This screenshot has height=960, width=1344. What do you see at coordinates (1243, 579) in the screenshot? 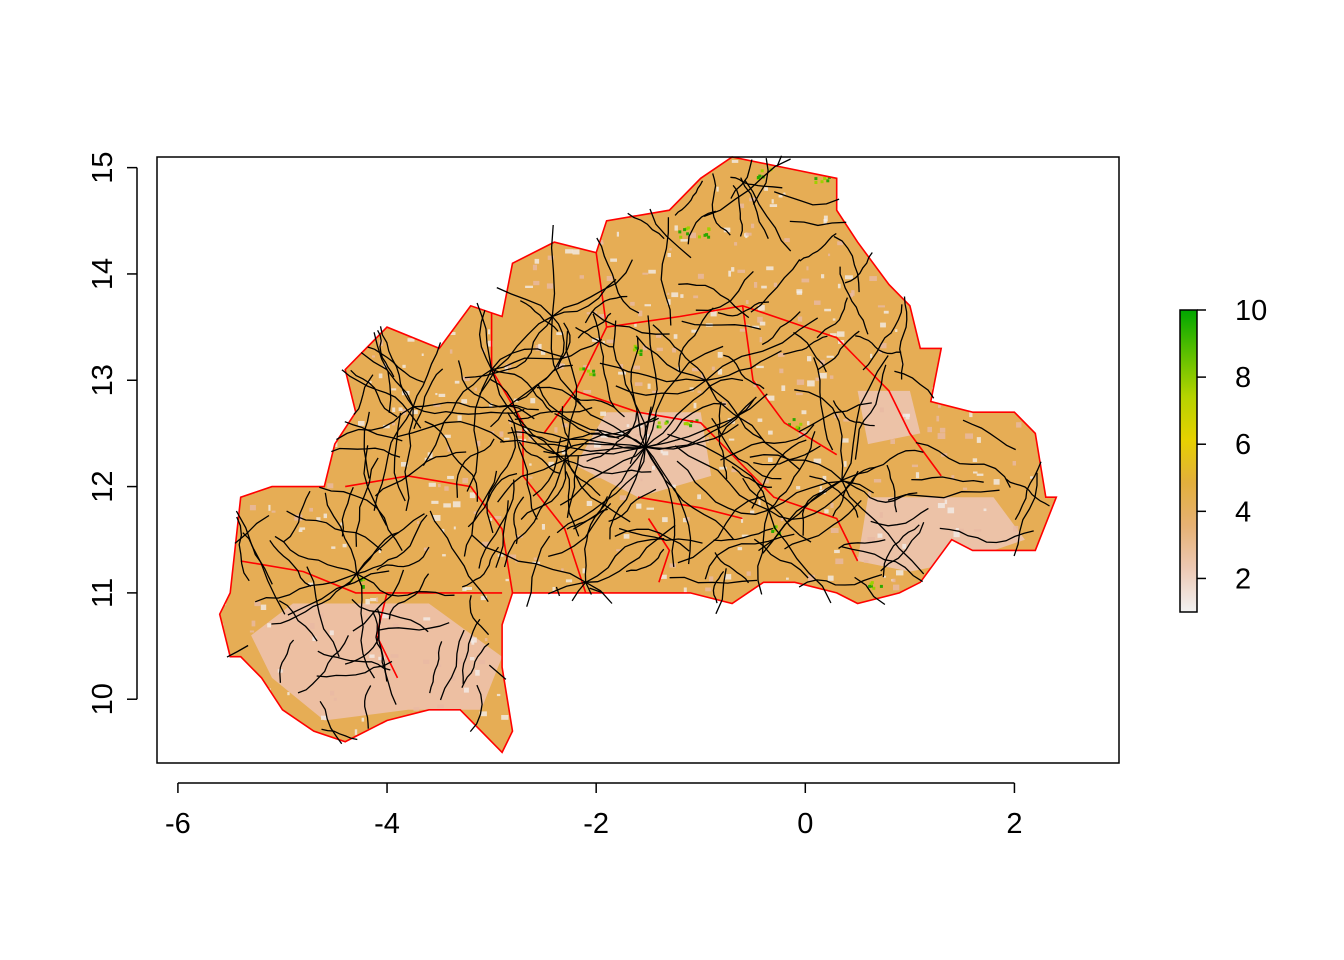
I see `colorbar-tick-label: 2` at bounding box center [1243, 579].